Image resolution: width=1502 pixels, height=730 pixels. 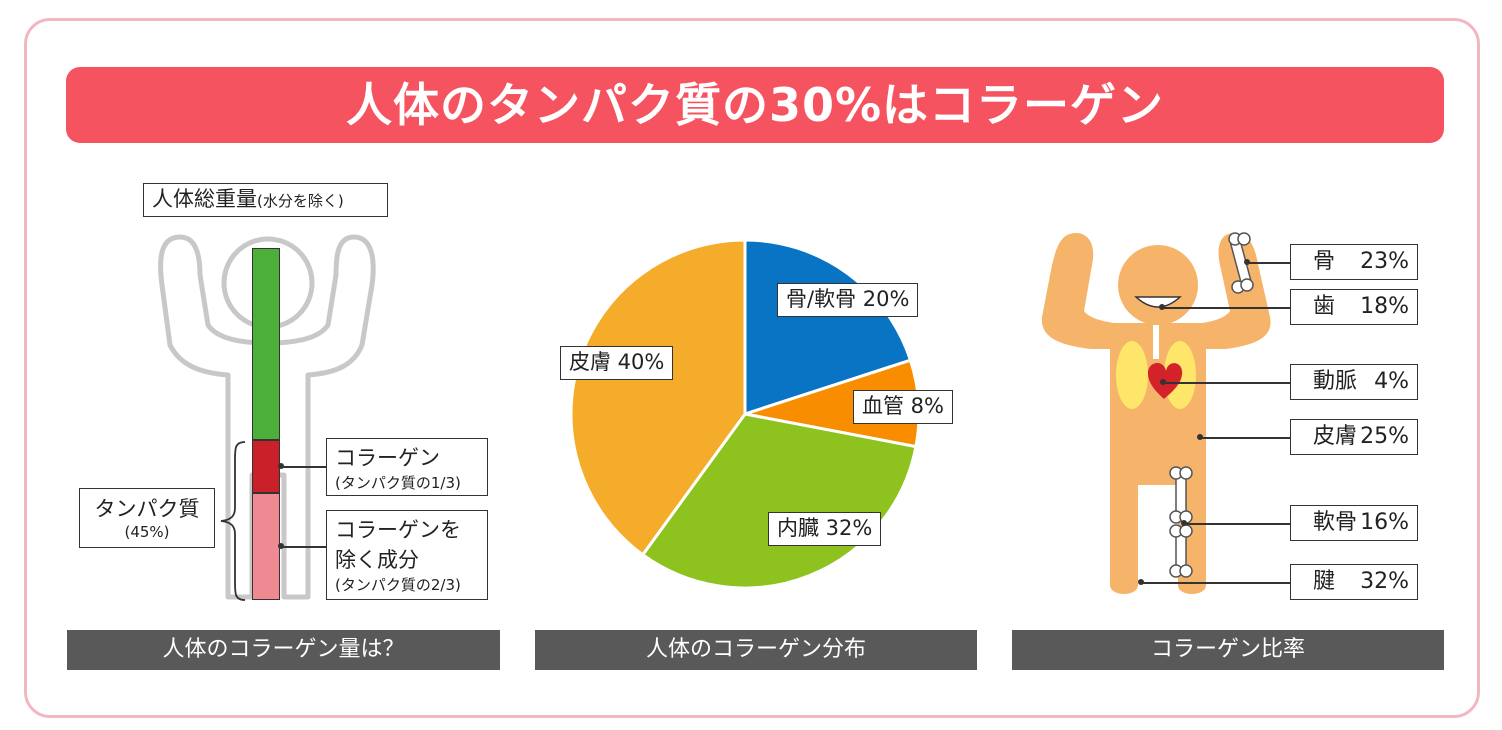 I want to click on ratio-callout-2: 動脈 4%, so click(x=1354, y=382).